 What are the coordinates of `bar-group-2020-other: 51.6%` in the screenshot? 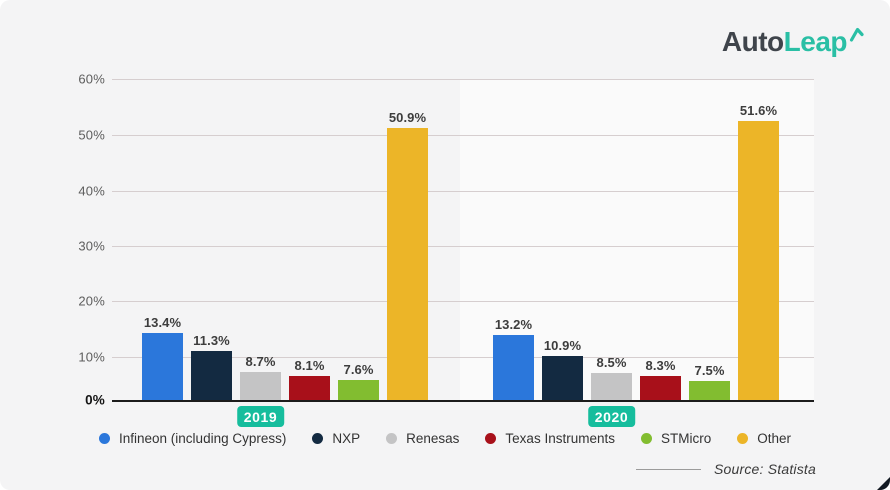 It's located at (758, 251).